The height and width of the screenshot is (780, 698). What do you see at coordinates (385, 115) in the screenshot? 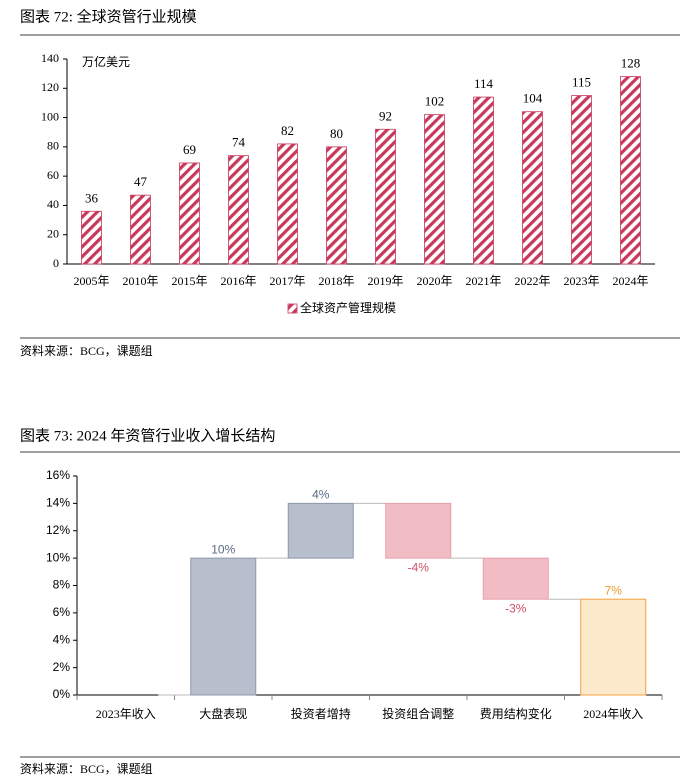
I see `value-label: 92` at bounding box center [385, 115].